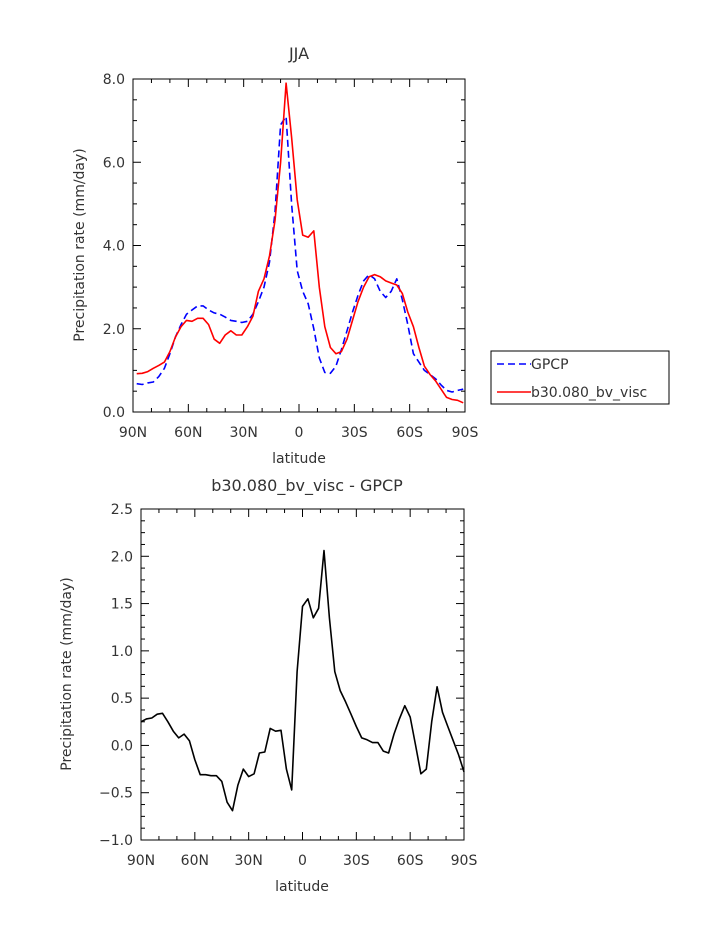 The height and width of the screenshot is (940, 723). Describe the element at coordinates (249, 861) in the screenshot. I see `bottom-xtick-label: 30N` at that location.